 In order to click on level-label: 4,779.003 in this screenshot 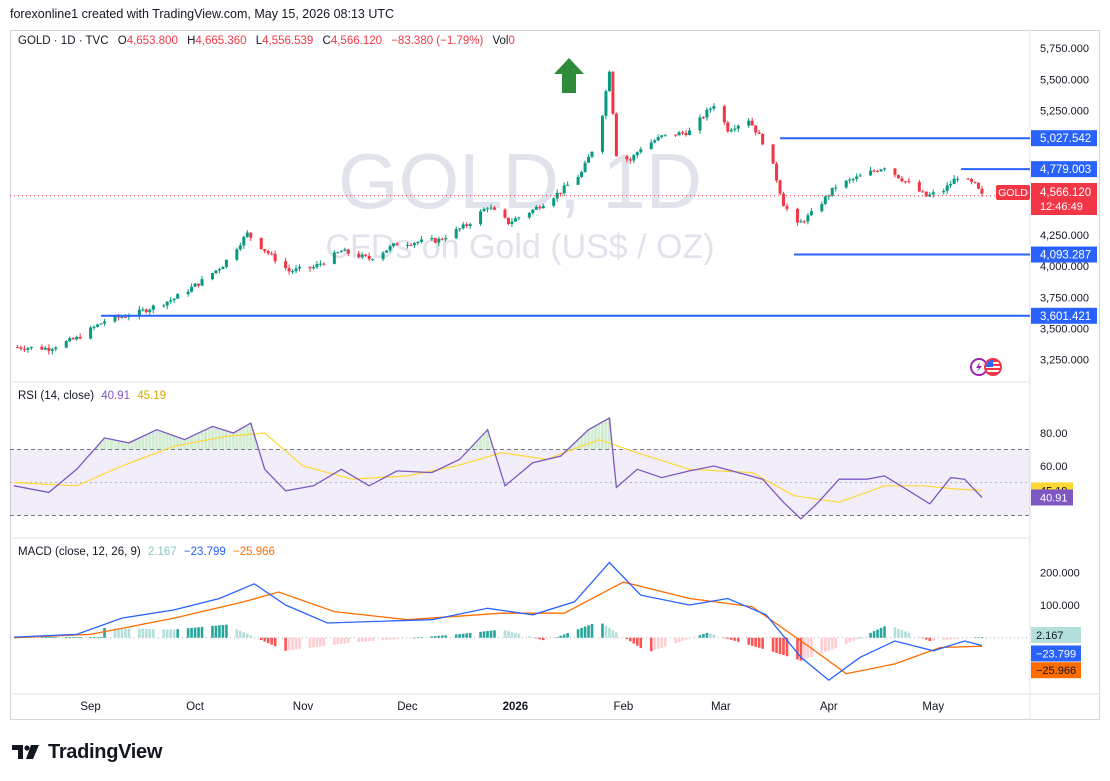, I will do `click(1065, 170)`.